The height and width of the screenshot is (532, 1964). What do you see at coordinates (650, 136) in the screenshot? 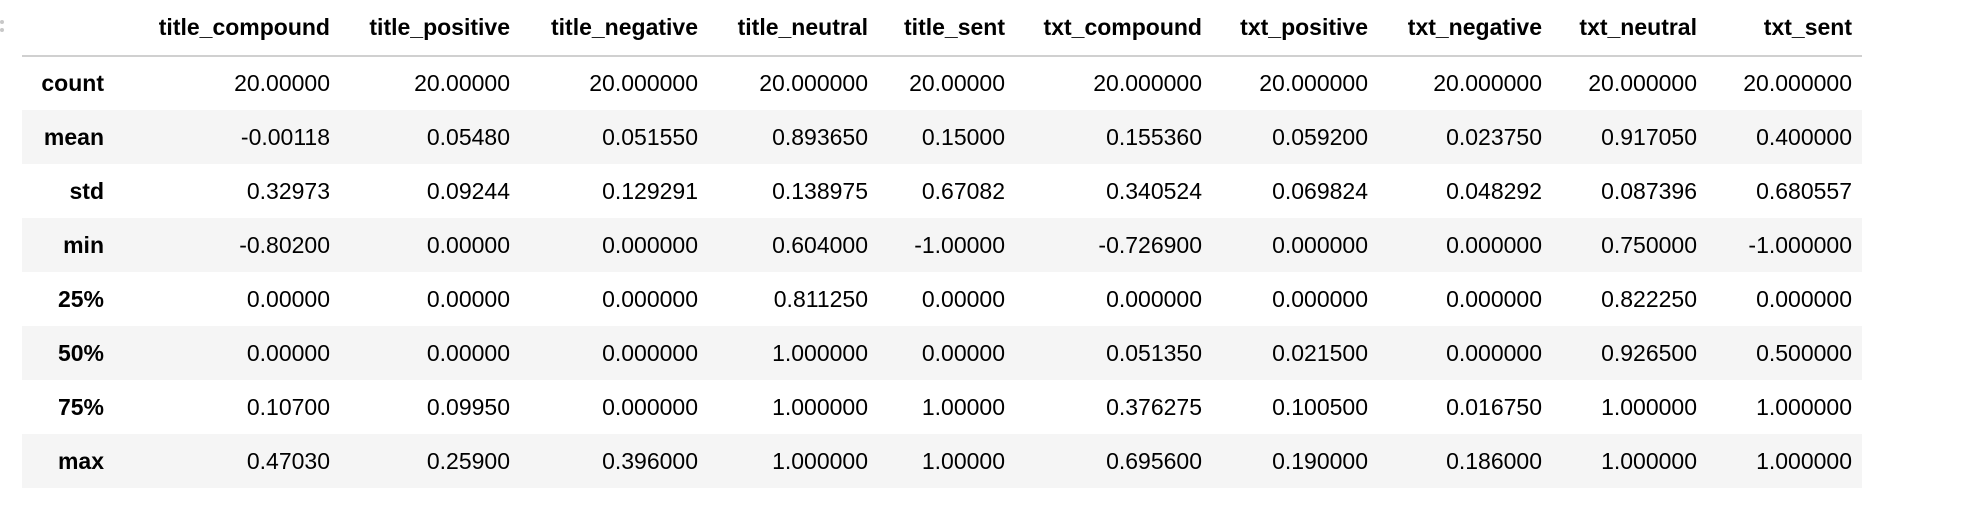
I see `table-cell: 0.051550` at bounding box center [650, 136].